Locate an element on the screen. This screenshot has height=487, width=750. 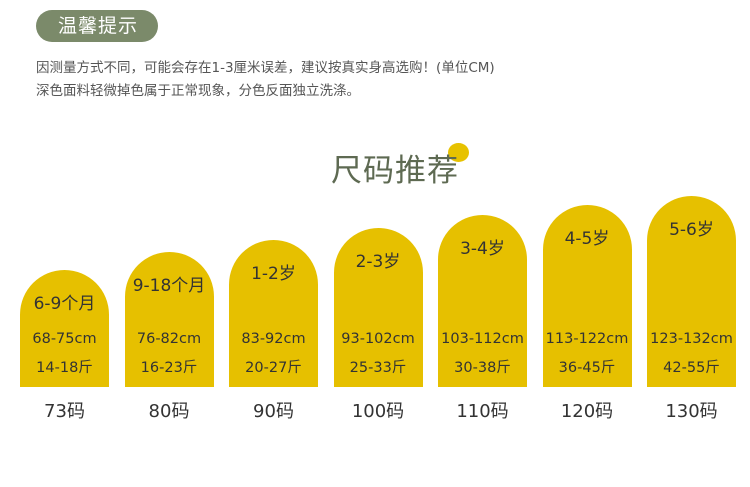
note: 因测量方式不同，可能会存在1-3厘米误差，建议按真实身高选购！(单位CM) is located at coordinates (265, 68).